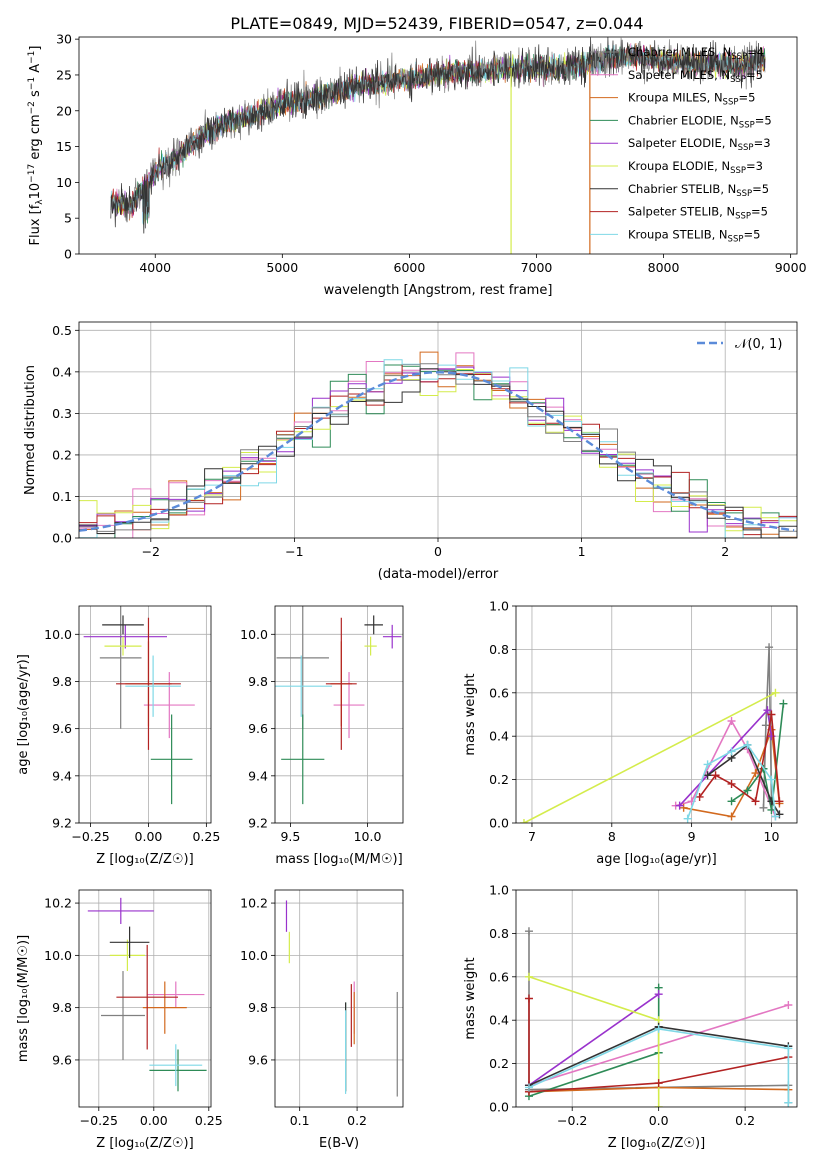 The height and width of the screenshot is (1170, 819). Describe the element at coordinates (40, 202) in the screenshot. I see `ylabel-sub: λ` at that location.